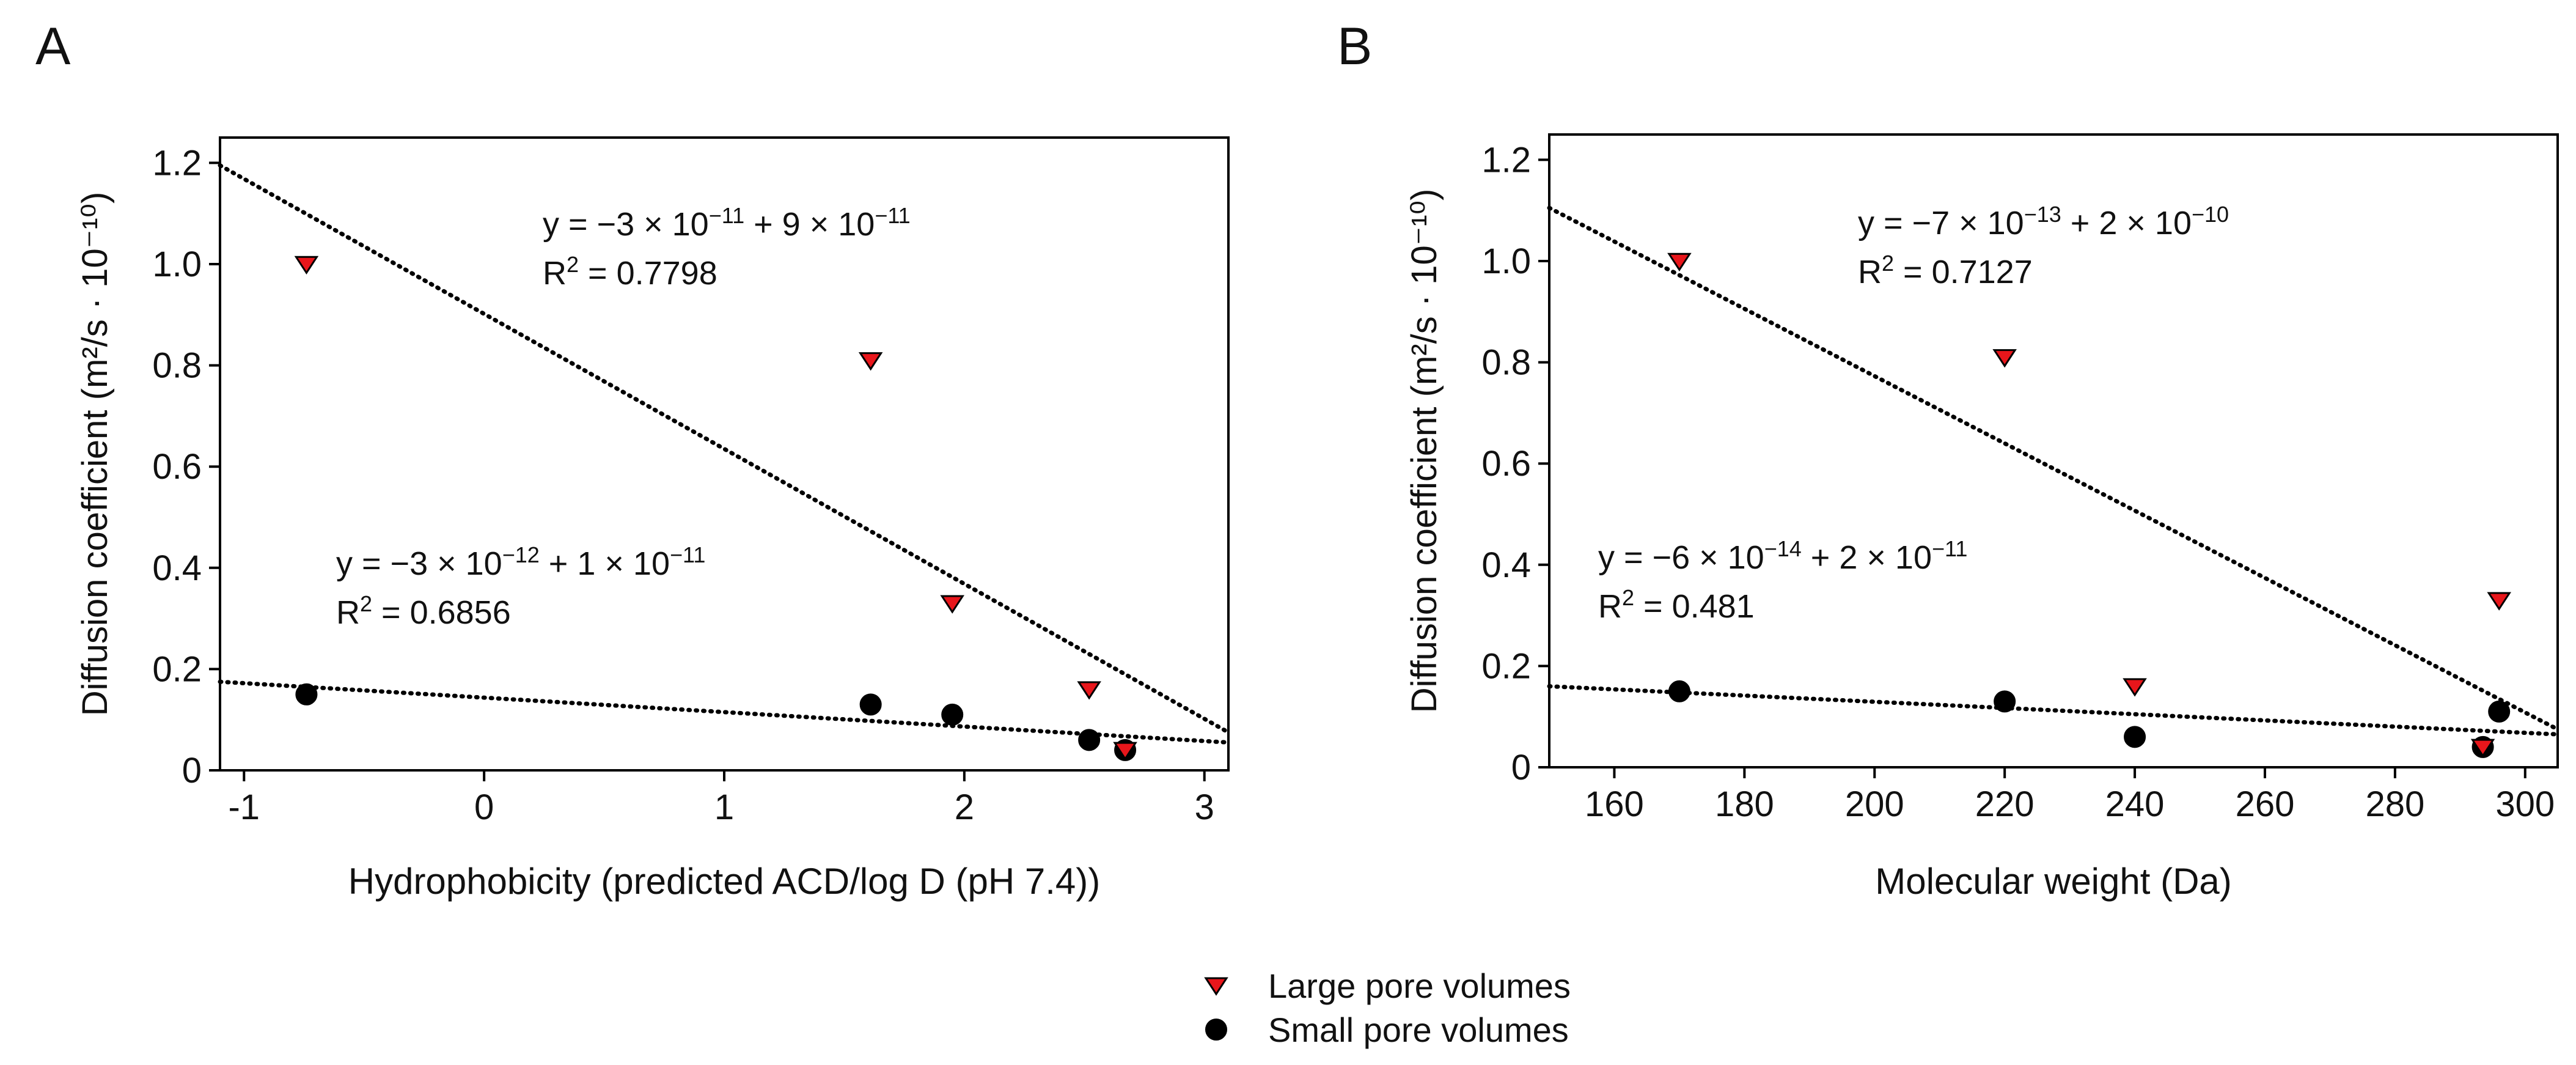  I want to click on x-tick-label: -1, so click(244, 807).